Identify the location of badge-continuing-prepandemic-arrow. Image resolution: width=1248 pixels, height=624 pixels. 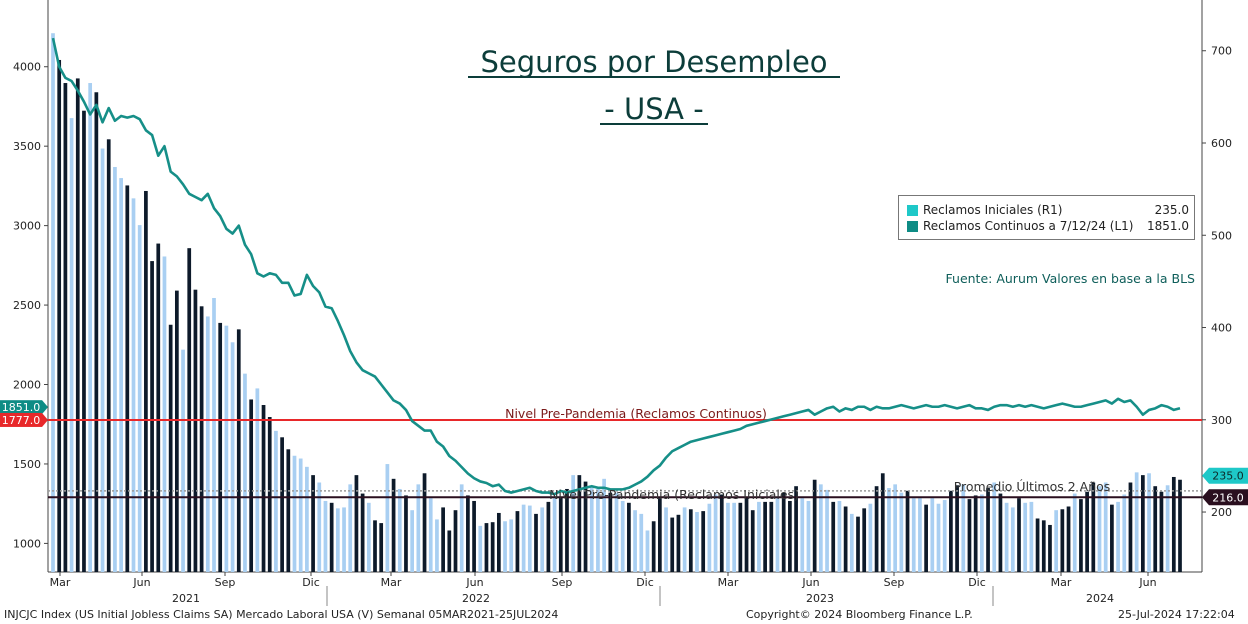
(45, 419).